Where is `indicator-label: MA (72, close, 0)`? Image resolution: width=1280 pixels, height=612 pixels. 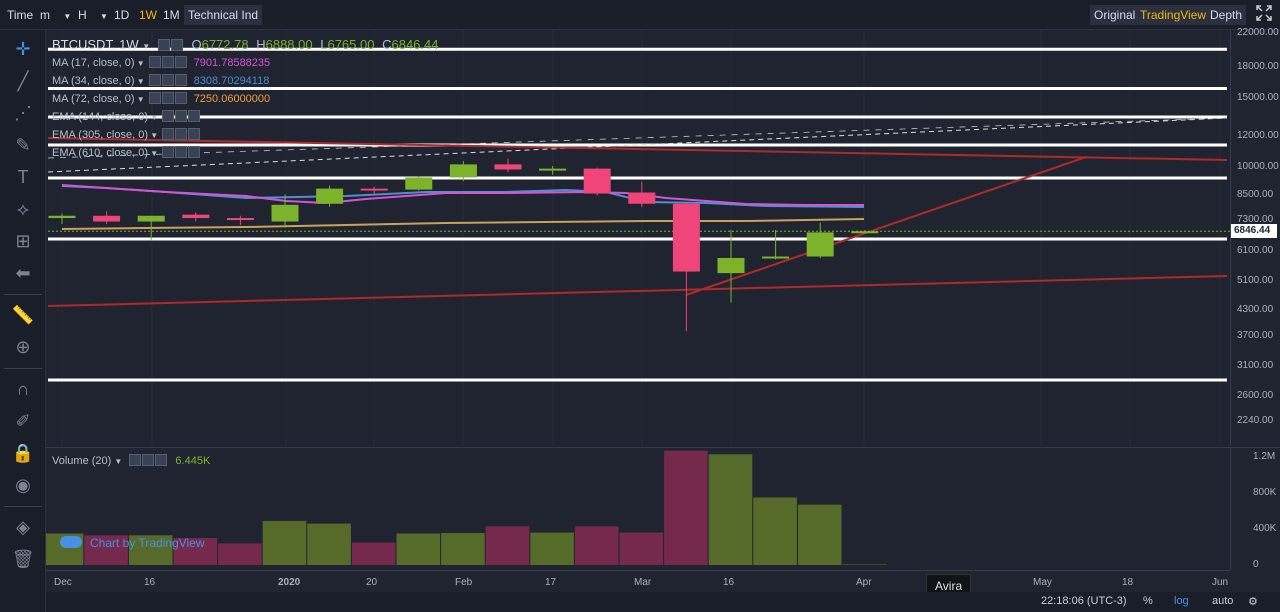 indicator-label: MA (72, close, 0) is located at coordinates (93, 99).